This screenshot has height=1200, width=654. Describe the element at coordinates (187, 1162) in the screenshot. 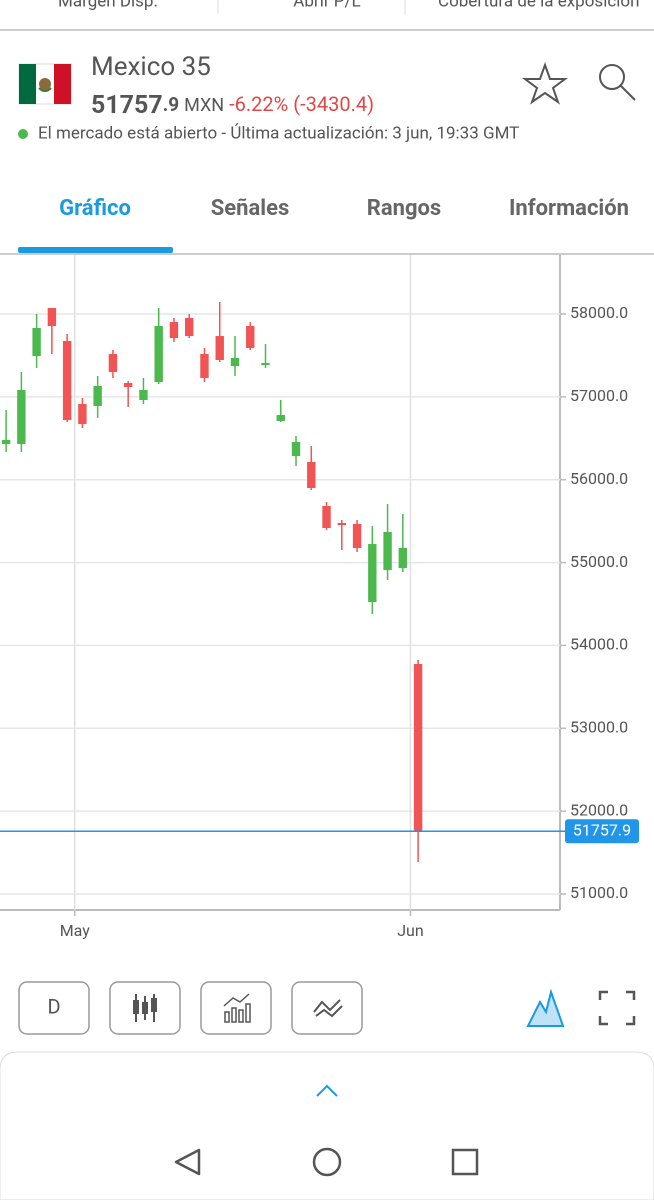

I see `nav-back` at that location.